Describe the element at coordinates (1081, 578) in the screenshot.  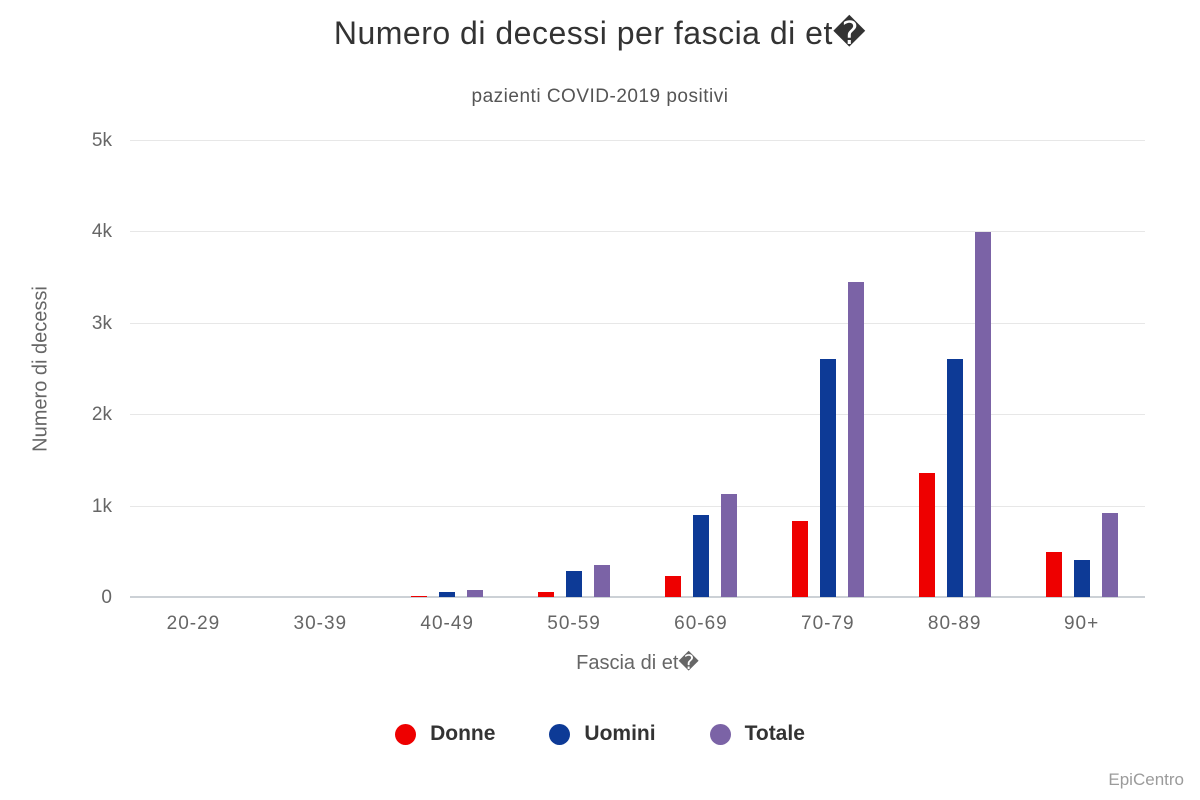
I see `bar-uomini-90+` at that location.